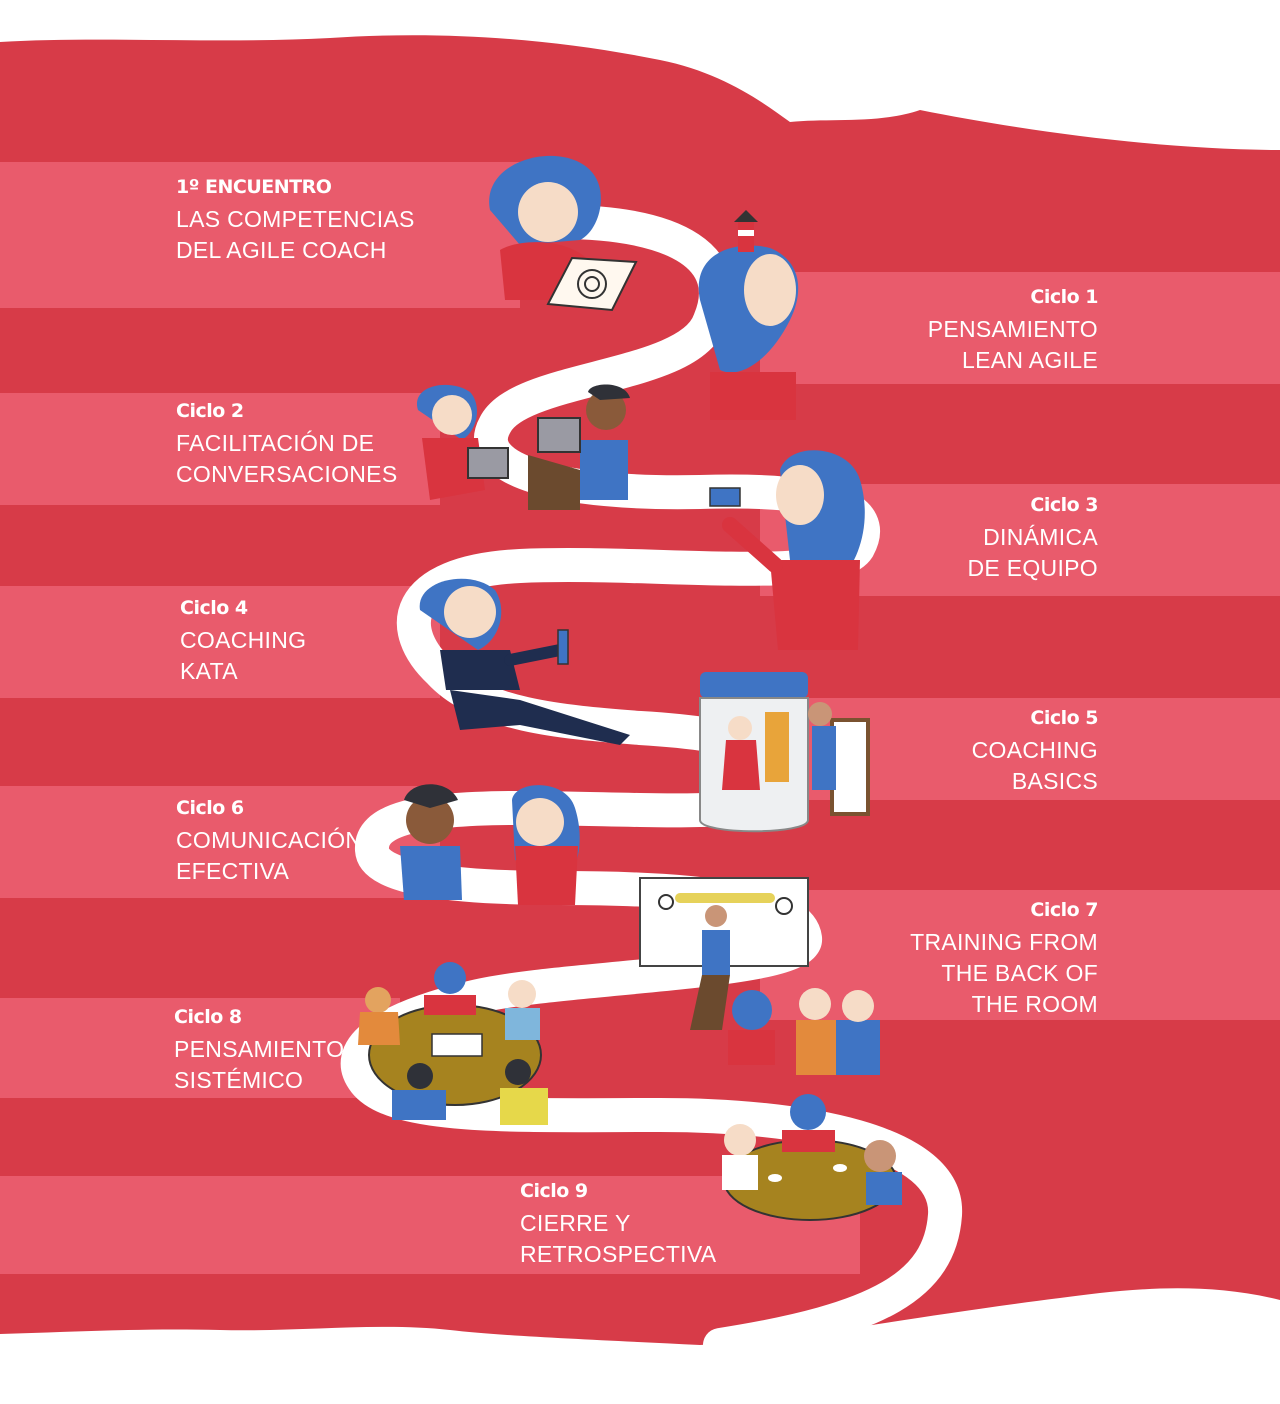 The image size is (1280, 1404). What do you see at coordinates (1064, 505) in the screenshot?
I see `stage-heading: Ciclo 3` at bounding box center [1064, 505].